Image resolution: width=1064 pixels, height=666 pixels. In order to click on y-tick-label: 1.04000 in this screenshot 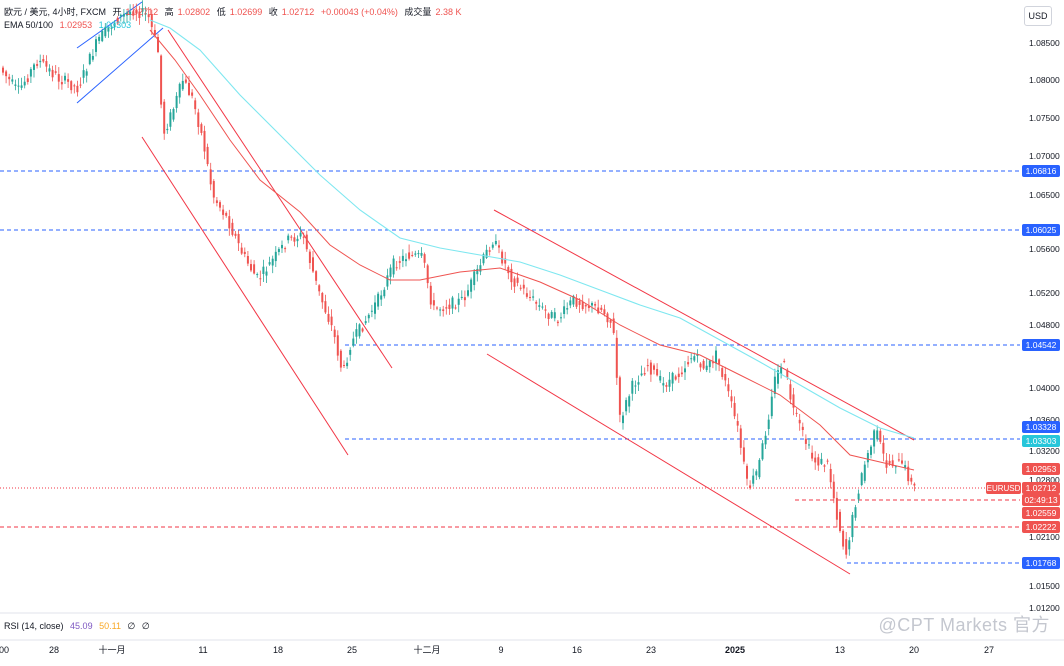, I will do `click(1044, 388)`.